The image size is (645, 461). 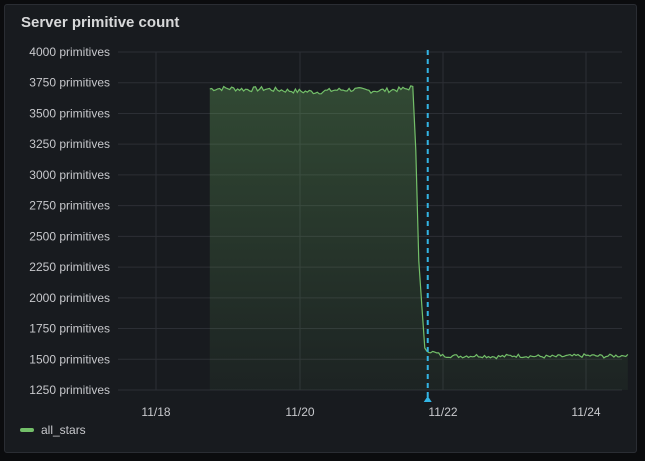 I want to click on x-tick-label: 11/24, so click(x=585, y=412).